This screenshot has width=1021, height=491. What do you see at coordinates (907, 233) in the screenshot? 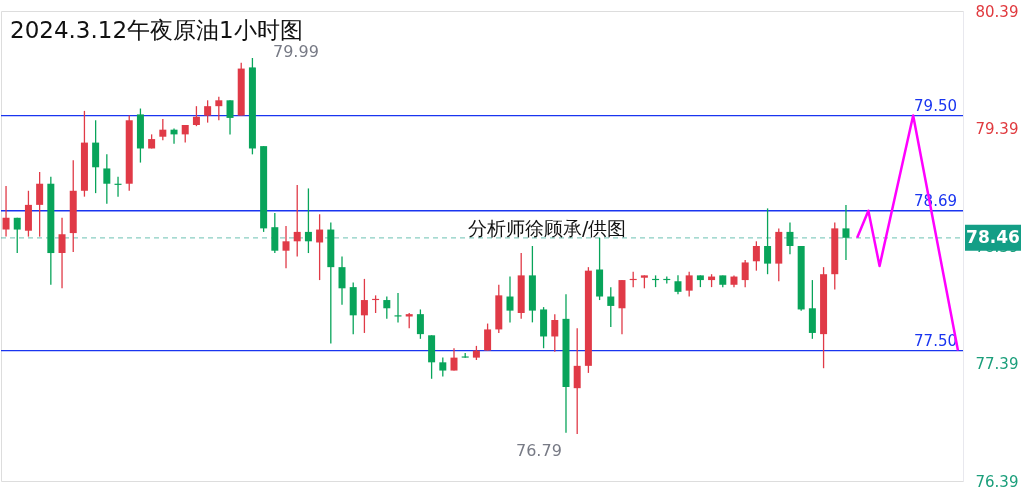
I see `line-series` at bounding box center [907, 233].